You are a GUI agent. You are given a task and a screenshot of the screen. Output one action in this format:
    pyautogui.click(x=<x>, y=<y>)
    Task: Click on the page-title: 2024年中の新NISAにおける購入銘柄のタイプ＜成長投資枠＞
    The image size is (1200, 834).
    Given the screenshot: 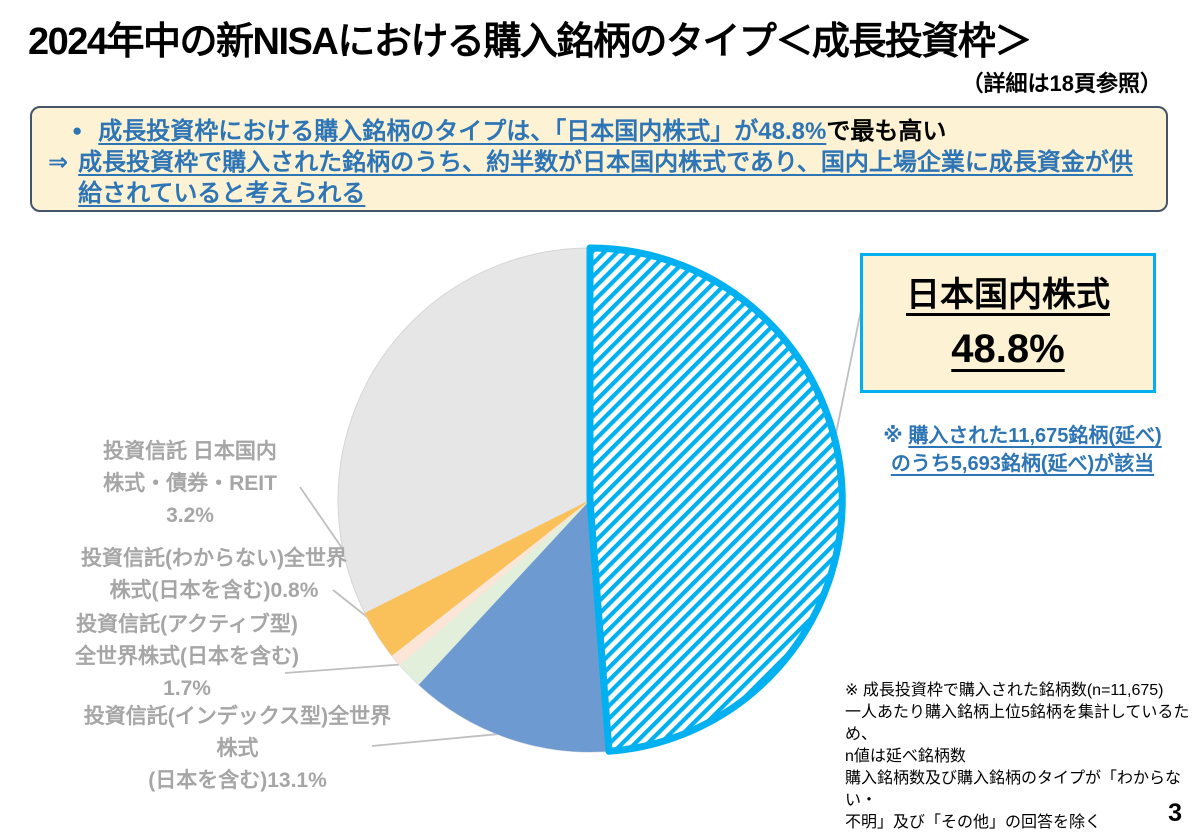 What is the action you would take?
    pyautogui.click(x=530, y=42)
    